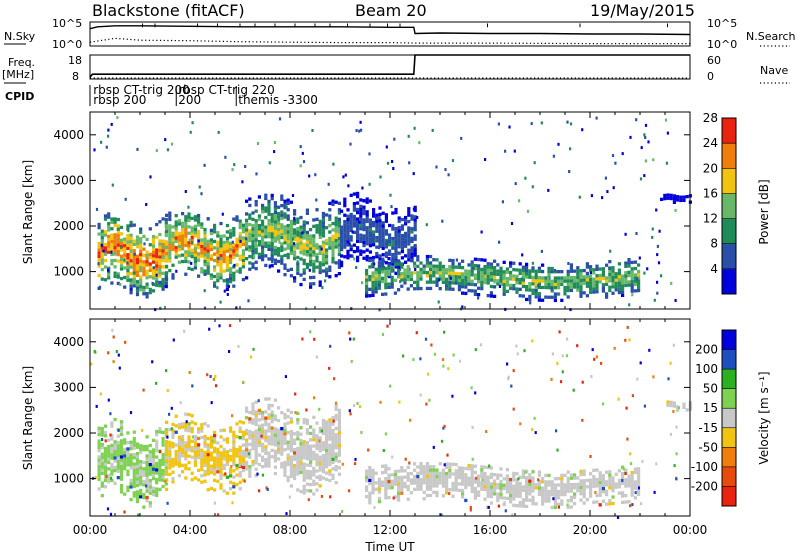  I want to click on cpid-label: CPID, so click(19, 96).